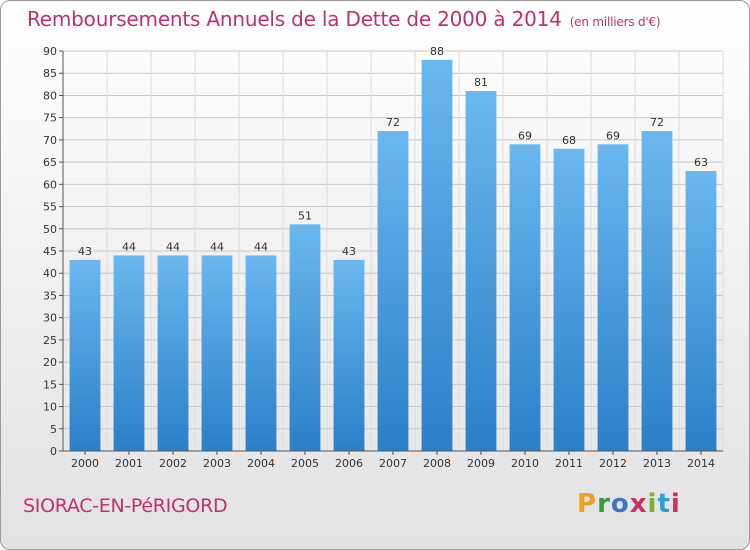  I want to click on x-tick-label-2003: 2003, so click(217, 463).